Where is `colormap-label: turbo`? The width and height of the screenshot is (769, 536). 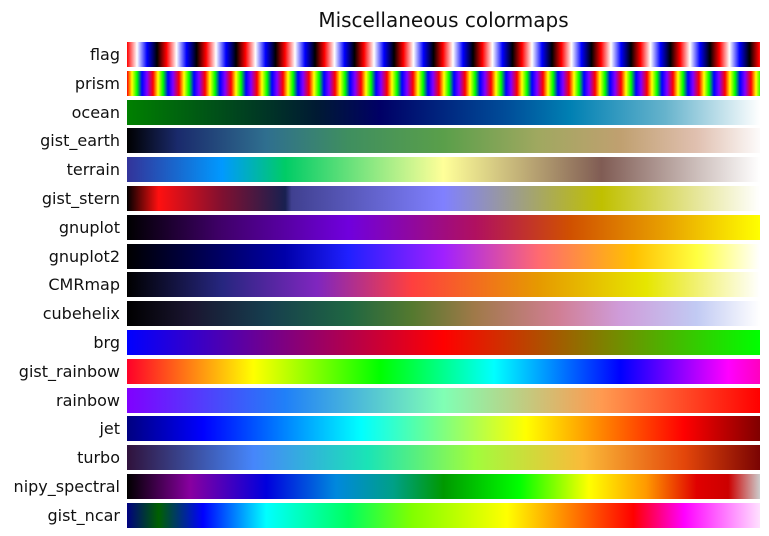 colormap-label: turbo is located at coordinates (98, 458).